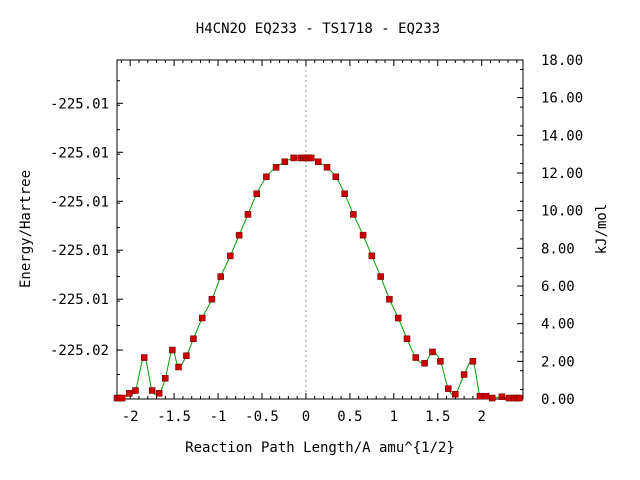 This screenshot has height=480, width=640. What do you see at coordinates (394, 417) in the screenshot?
I see `x-tick-label: 1` at bounding box center [394, 417].